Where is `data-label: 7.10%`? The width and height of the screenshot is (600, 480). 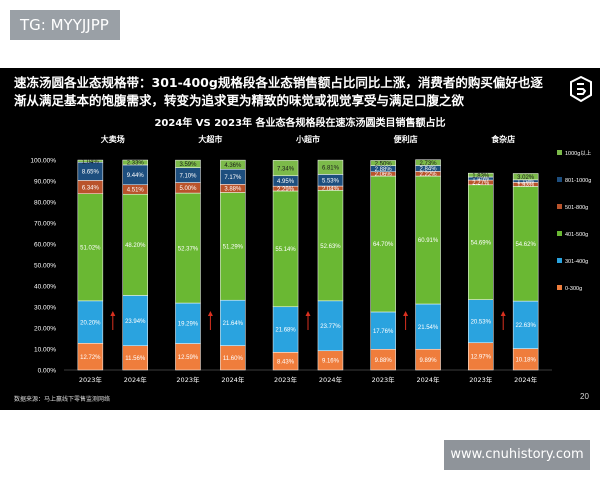 data-label: 7.10% is located at coordinates (188, 176).